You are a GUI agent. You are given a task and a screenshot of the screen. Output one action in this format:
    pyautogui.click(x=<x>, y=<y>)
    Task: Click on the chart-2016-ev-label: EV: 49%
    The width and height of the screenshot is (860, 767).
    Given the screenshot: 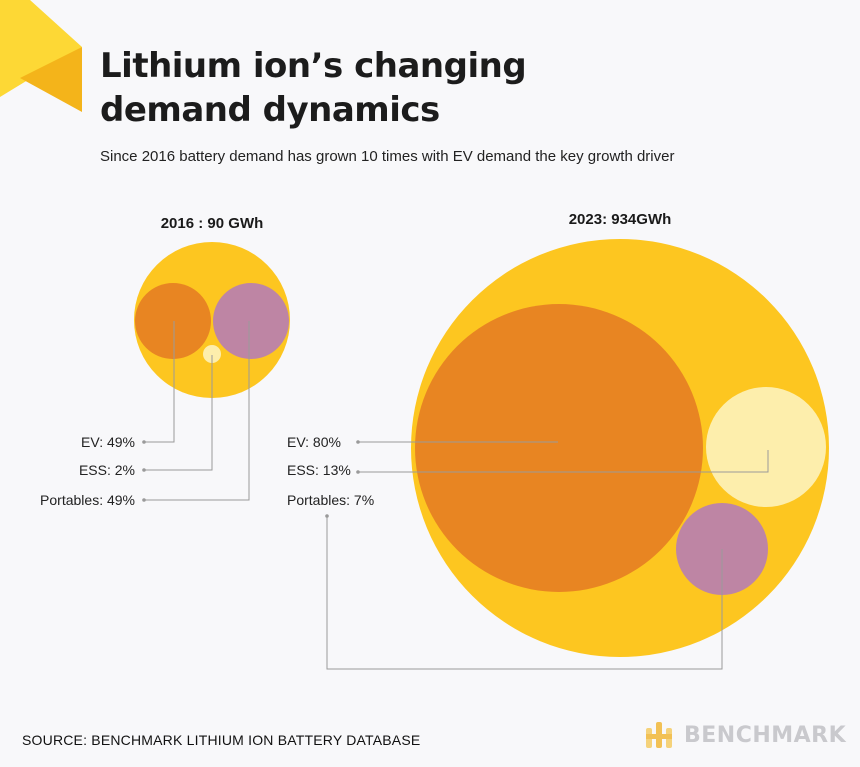 What is the action you would take?
    pyautogui.click(x=108, y=442)
    